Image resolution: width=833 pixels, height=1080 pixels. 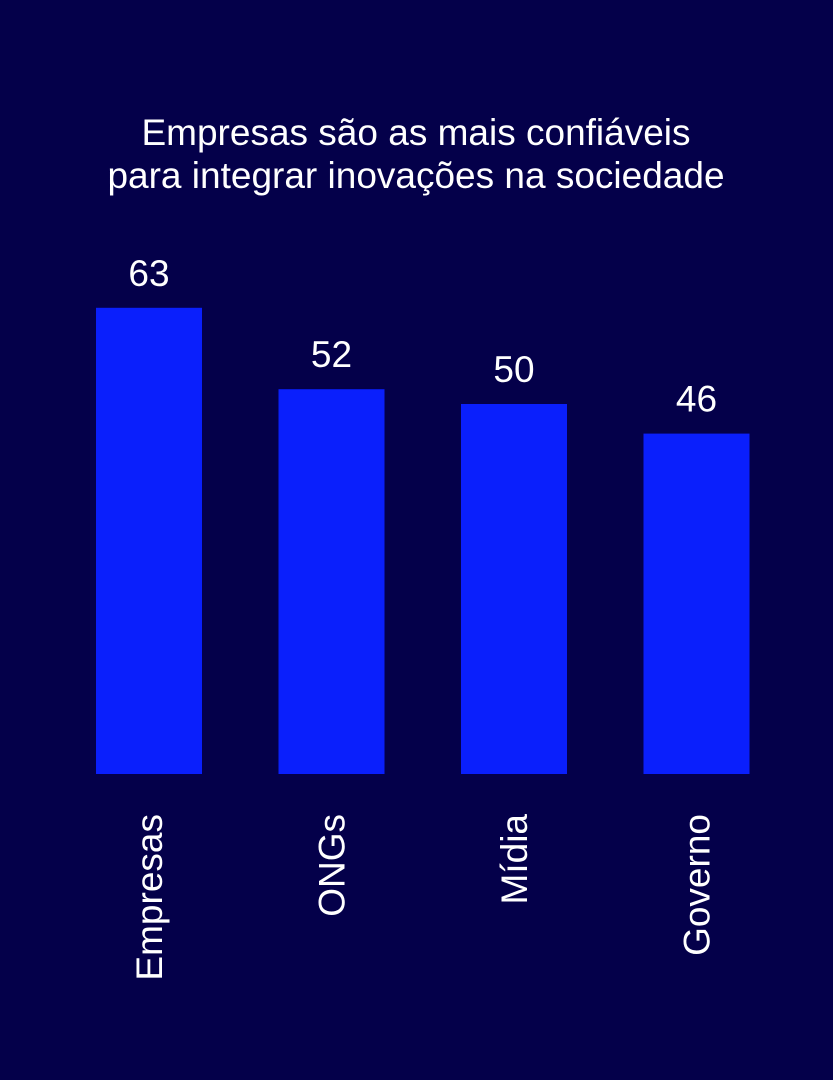 What do you see at coordinates (697, 885) in the screenshot?
I see `category-label-governo: Governo` at bounding box center [697, 885].